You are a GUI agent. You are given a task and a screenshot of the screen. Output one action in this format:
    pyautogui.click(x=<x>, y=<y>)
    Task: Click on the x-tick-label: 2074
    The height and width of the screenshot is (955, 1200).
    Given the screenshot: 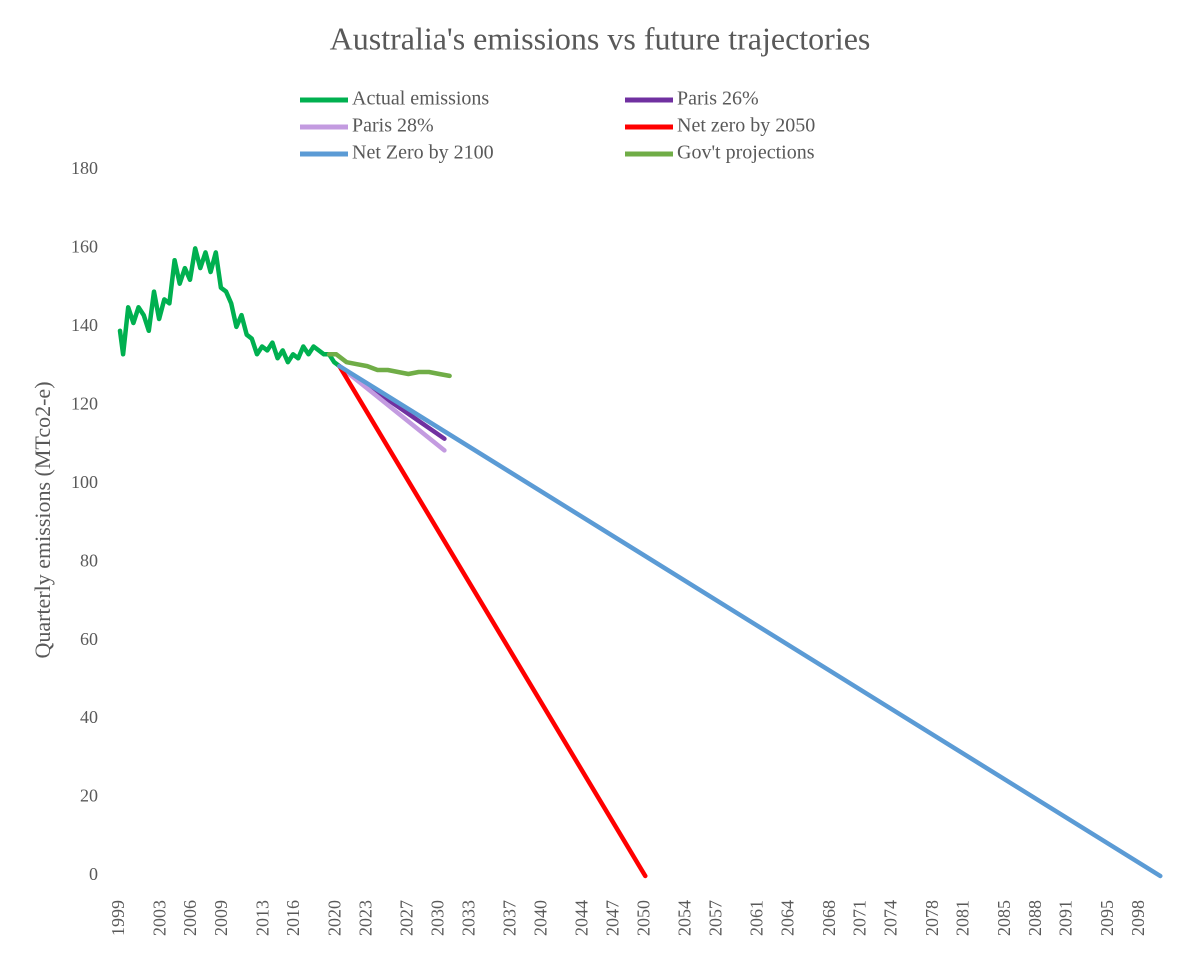 What is the action you would take?
    pyautogui.click(x=891, y=918)
    